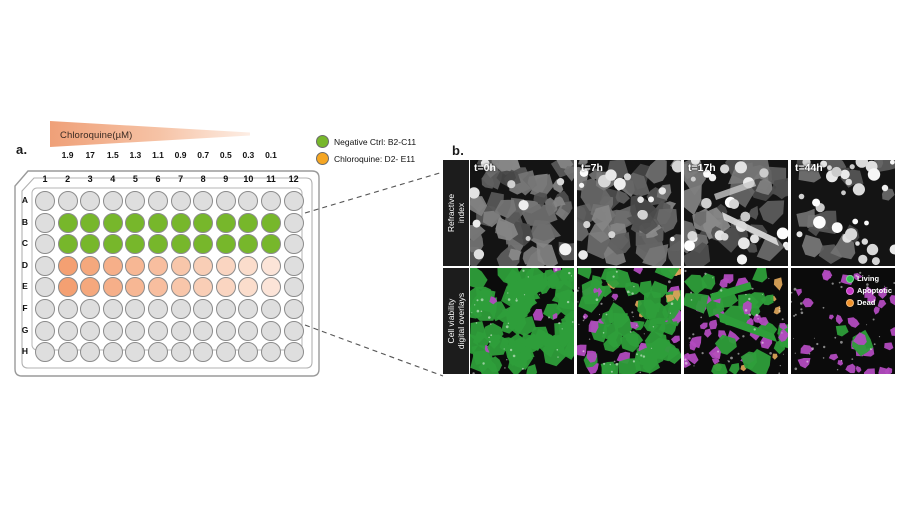 This screenshot has height=506, width=900. Describe the element at coordinates (45, 201) in the screenshot. I see `well-A1` at that location.